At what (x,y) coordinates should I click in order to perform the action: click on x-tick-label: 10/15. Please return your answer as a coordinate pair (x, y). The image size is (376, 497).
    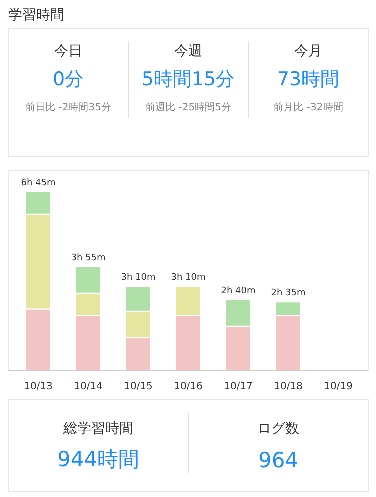
    Looking at the image, I should click on (138, 387).